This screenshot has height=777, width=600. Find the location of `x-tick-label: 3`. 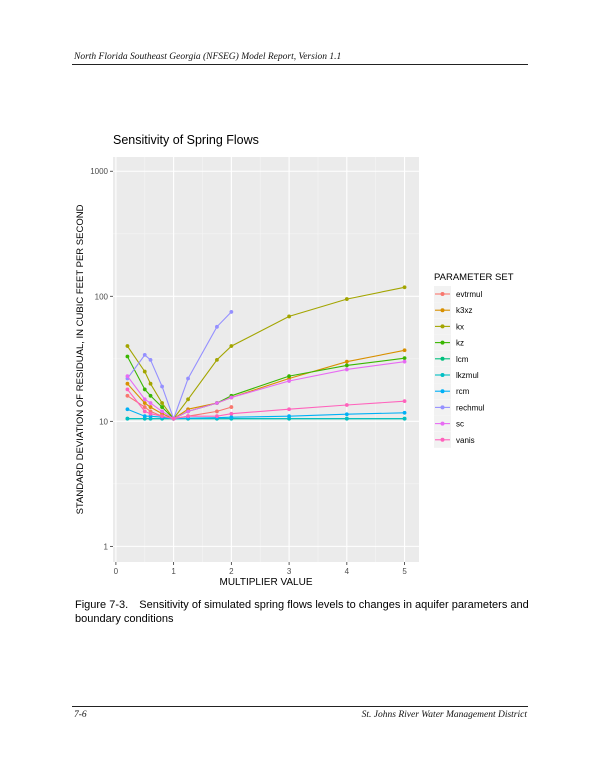

x-tick-label: 3 is located at coordinates (289, 571).